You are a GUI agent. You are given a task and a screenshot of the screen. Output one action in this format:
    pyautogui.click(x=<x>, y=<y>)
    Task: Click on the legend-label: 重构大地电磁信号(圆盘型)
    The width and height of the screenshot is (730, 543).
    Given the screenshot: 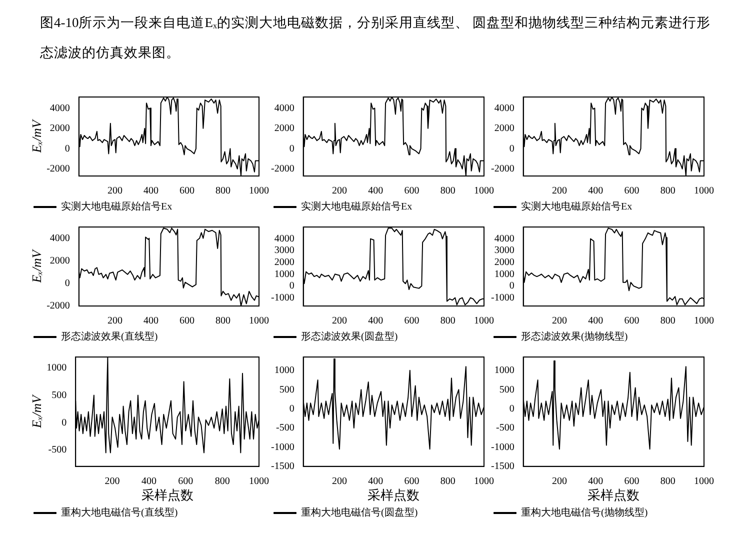 What is the action you would take?
    pyautogui.click(x=359, y=512)
    